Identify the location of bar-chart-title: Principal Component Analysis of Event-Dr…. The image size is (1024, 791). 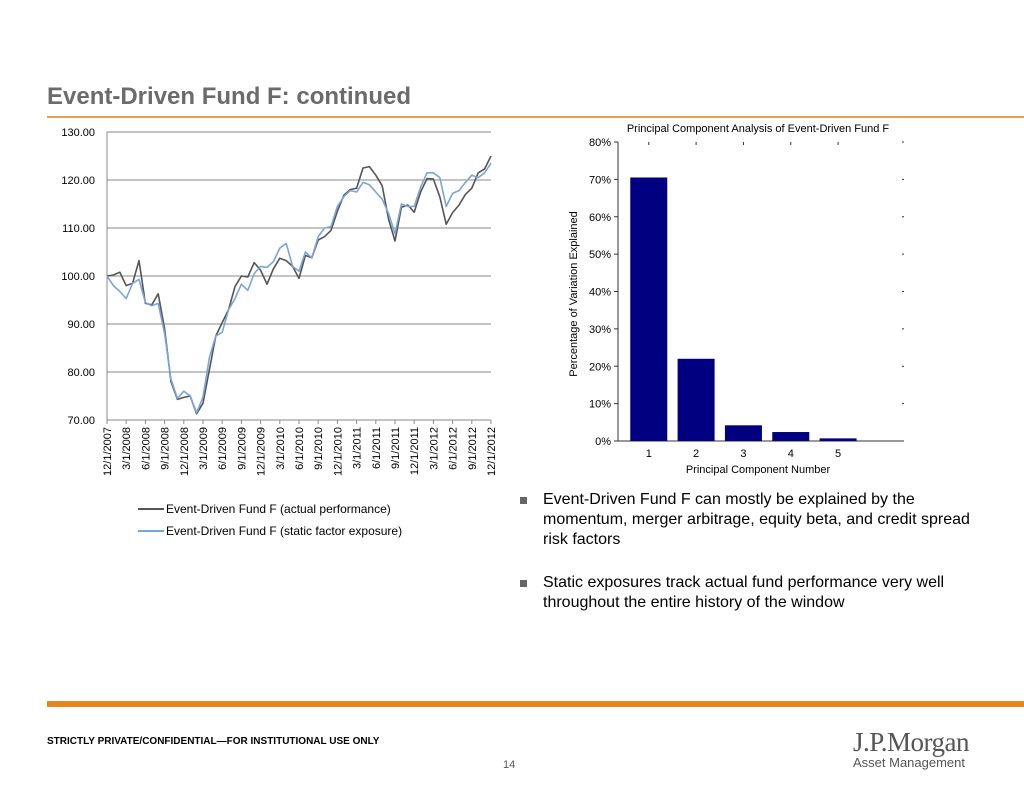
(758, 129).